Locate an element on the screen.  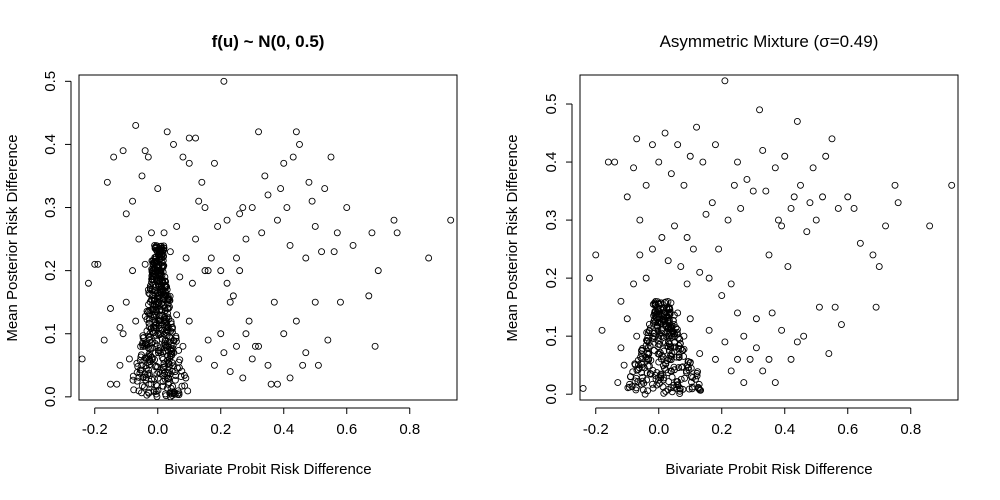
y-tick-label: 0.5 is located at coordinates (50, 81).